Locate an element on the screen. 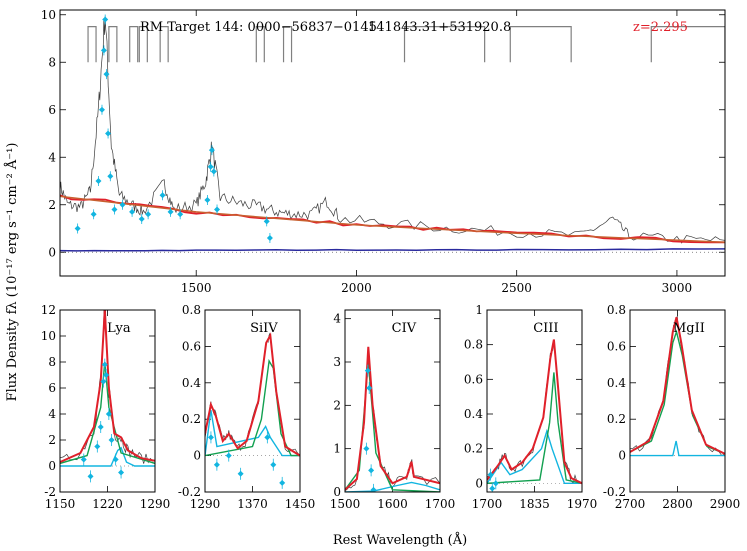 The height and width of the screenshot is (551, 747). panel-lya-ytick-label: 4 is located at coordinates (52, 414).